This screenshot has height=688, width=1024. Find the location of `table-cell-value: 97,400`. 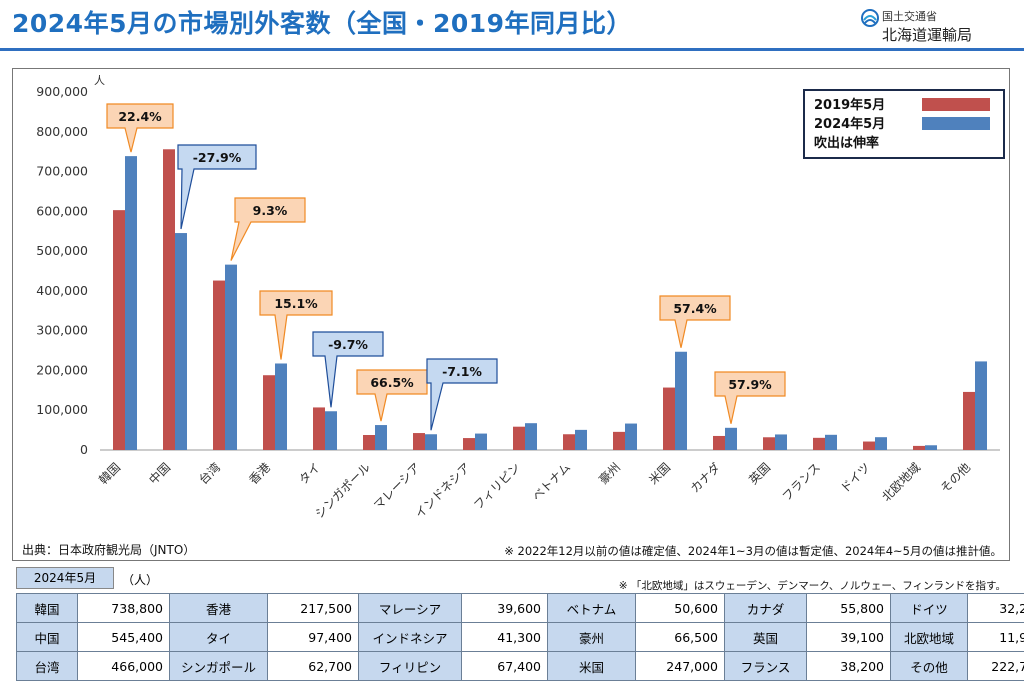

table-cell-value: 97,400 is located at coordinates (313, 637).